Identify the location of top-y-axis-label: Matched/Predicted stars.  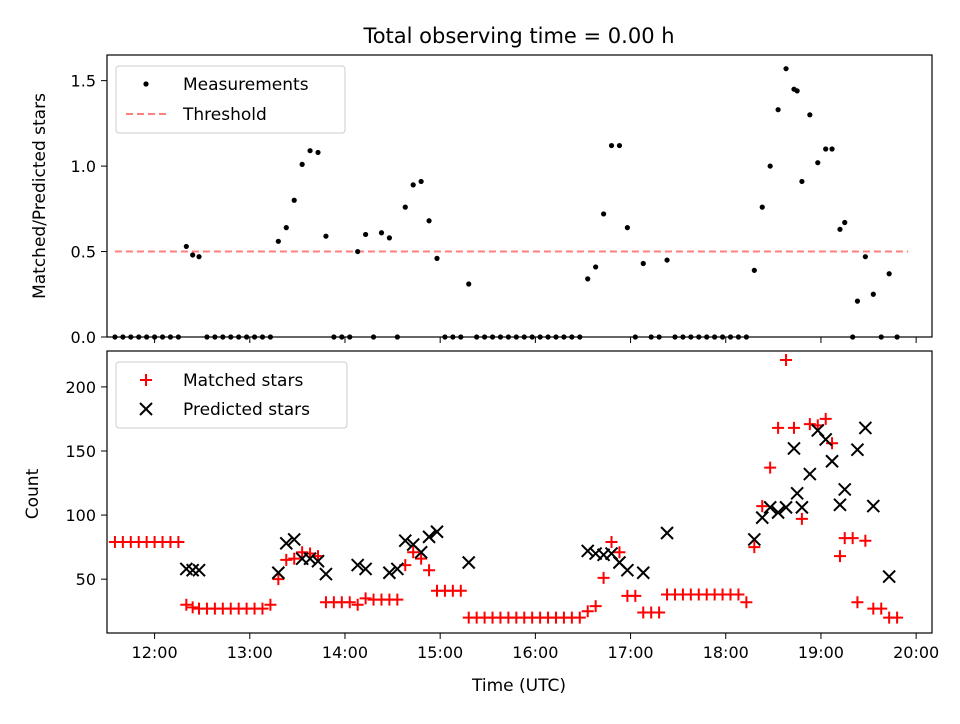
(40, 196).